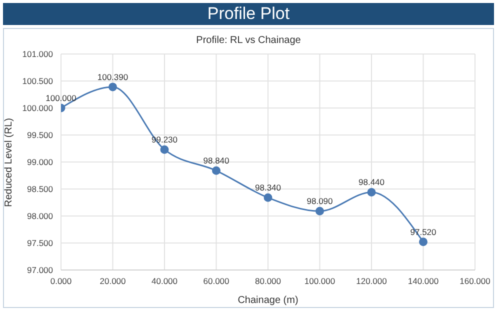 The image size is (500, 312). Describe the element at coordinates (248, 40) in the screenshot. I see `chart-subtitle: Profile: RL vs Chainage` at that location.